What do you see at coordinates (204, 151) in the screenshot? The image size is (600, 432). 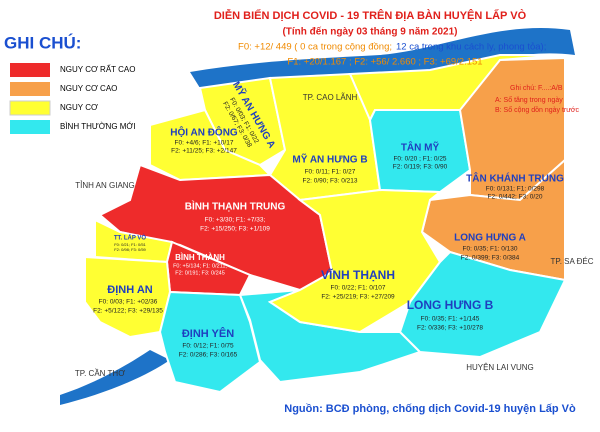 I see `region-stat: F2: +11/25; F3: +2/147` at bounding box center [204, 151].